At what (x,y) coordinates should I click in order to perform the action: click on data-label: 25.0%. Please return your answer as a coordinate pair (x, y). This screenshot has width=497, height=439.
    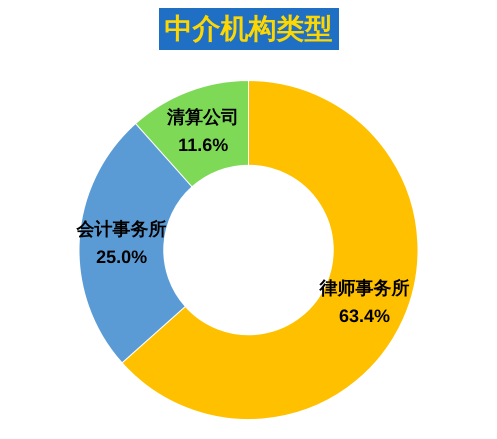
    Looking at the image, I should click on (122, 256).